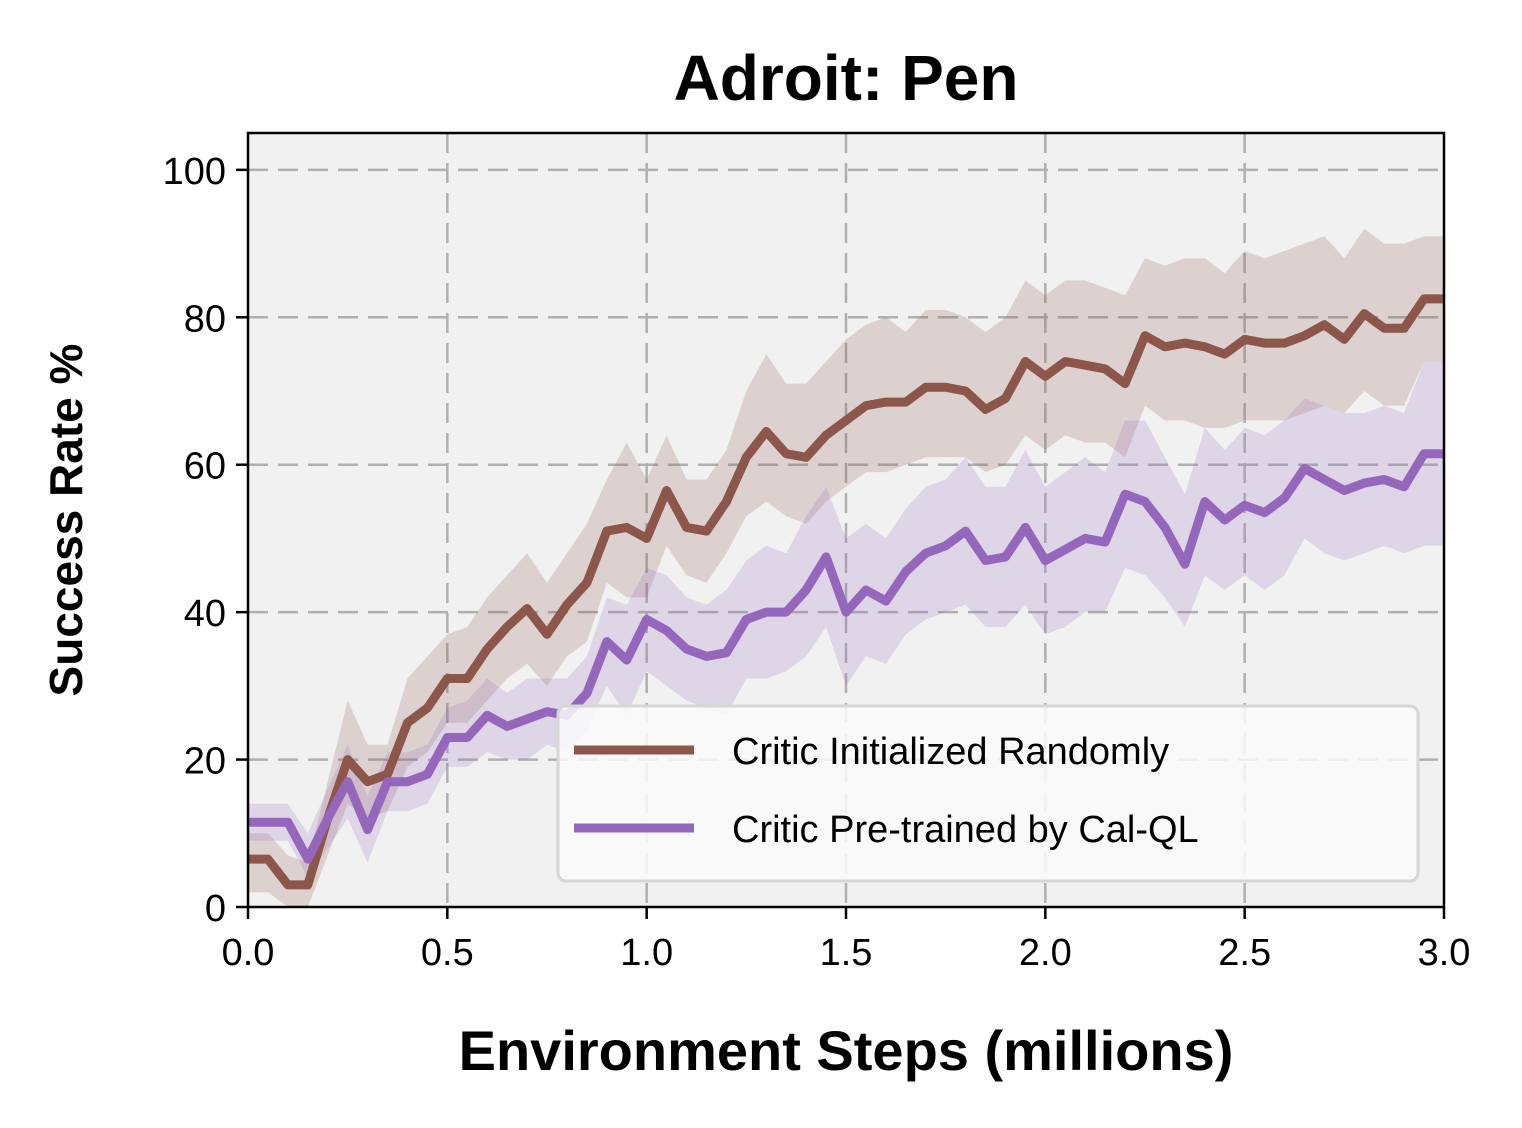 The height and width of the screenshot is (1128, 1522). I want to click on legend-label-random: Critic Initialized Randomly, so click(950, 752).